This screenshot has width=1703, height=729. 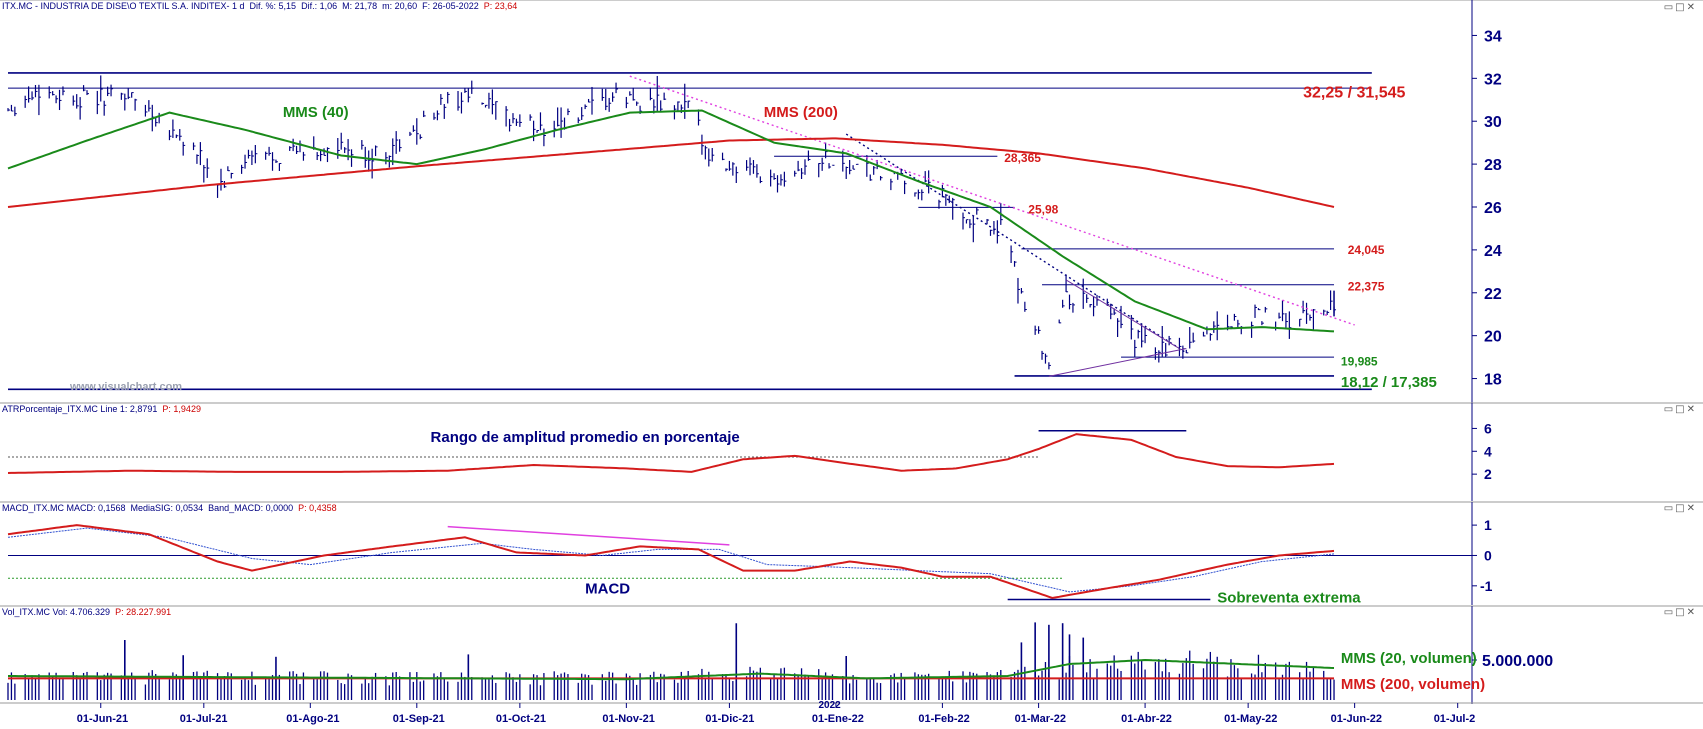 I want to click on header-field: ATRPorcentaje_ITX.MC Line 1: 2,8791, so click(x=80, y=409).